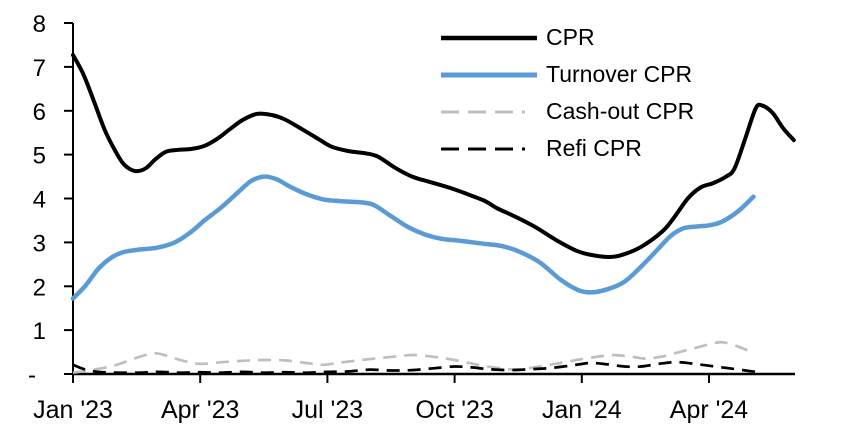 Image resolution: width=852 pixels, height=430 pixels. What do you see at coordinates (489, 37) in the screenshot?
I see `legend-swatch-cpr-line` at bounding box center [489, 37].